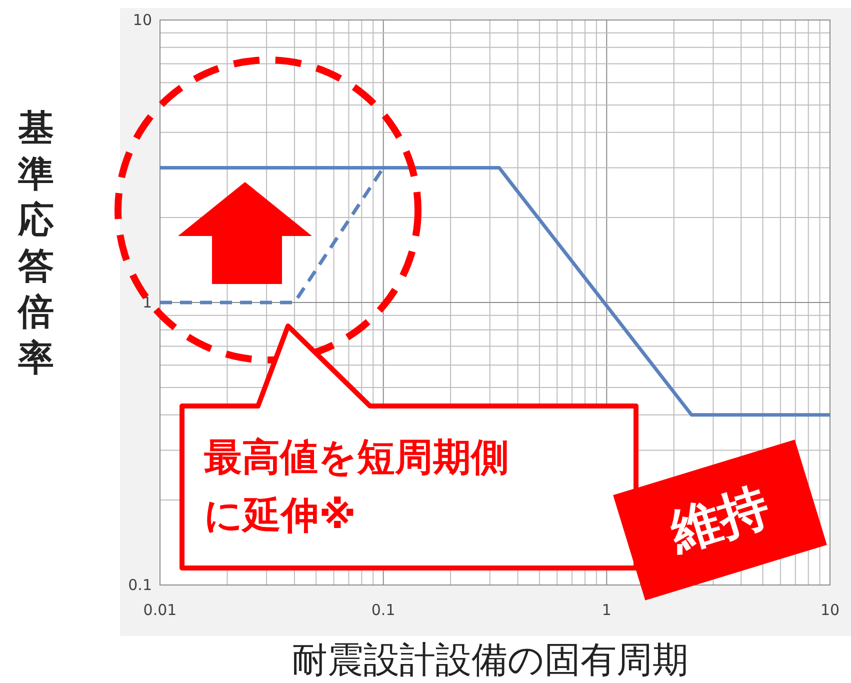 The height and width of the screenshot is (683, 851). I want to click on x-tick-label: 0.01, so click(160, 610).